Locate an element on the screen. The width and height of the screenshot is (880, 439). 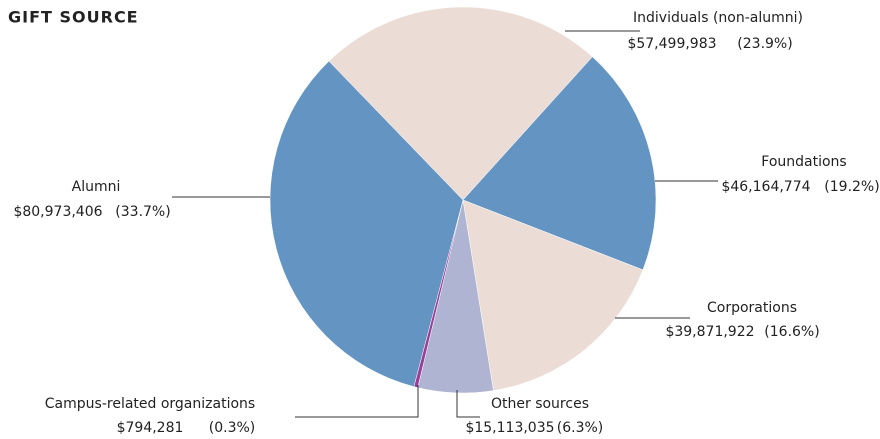
value-label: $794,281 is located at coordinates (150, 428).